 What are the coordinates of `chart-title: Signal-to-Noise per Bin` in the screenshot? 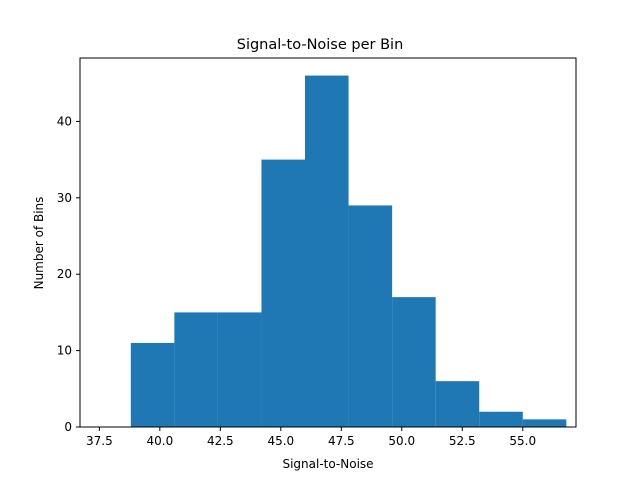 It's located at (320, 45).